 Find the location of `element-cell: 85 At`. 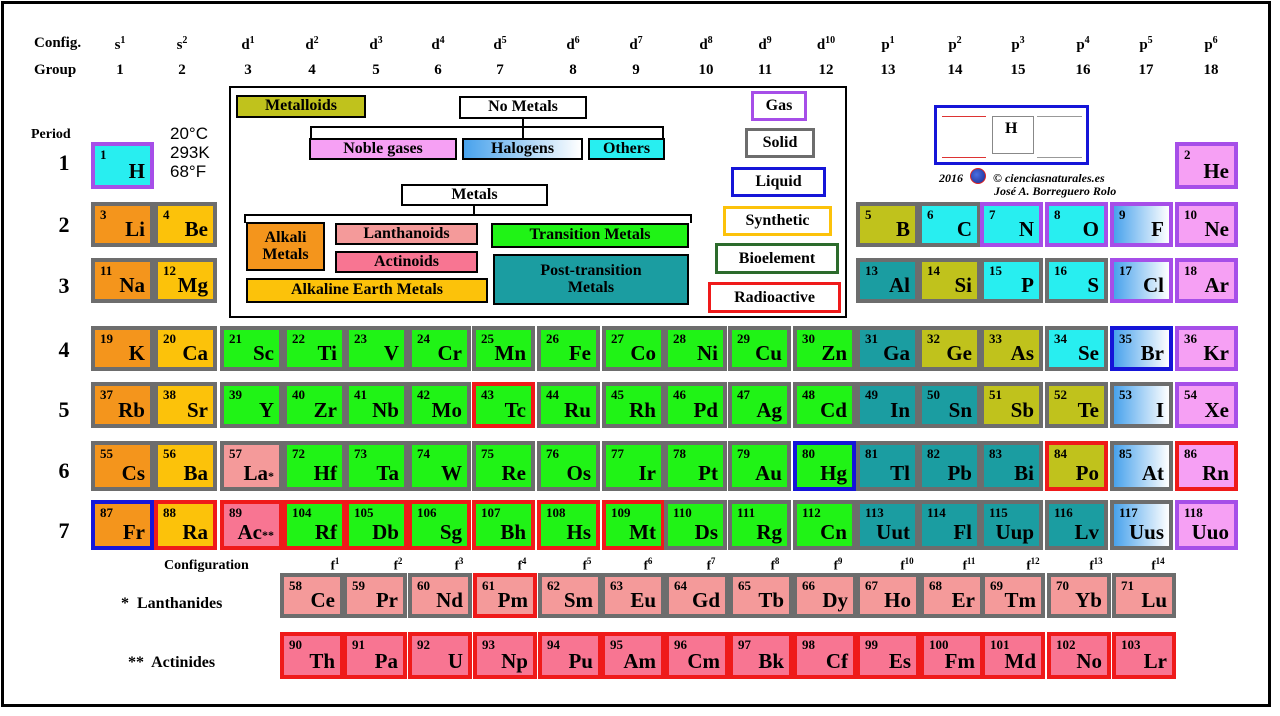

element-cell: 85 At is located at coordinates (1141, 466).